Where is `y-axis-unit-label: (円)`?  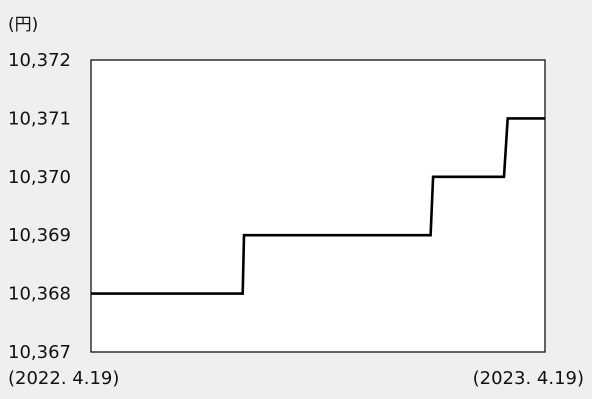
y-axis-unit-label: (円) is located at coordinates (23, 25).